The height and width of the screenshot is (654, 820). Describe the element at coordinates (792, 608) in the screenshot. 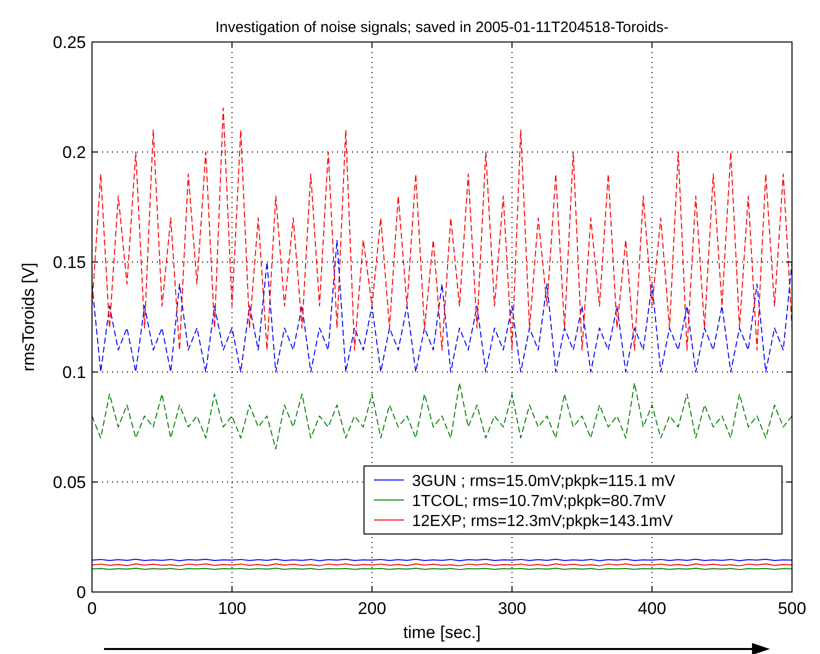

I see `x-tick-label: 500` at that location.